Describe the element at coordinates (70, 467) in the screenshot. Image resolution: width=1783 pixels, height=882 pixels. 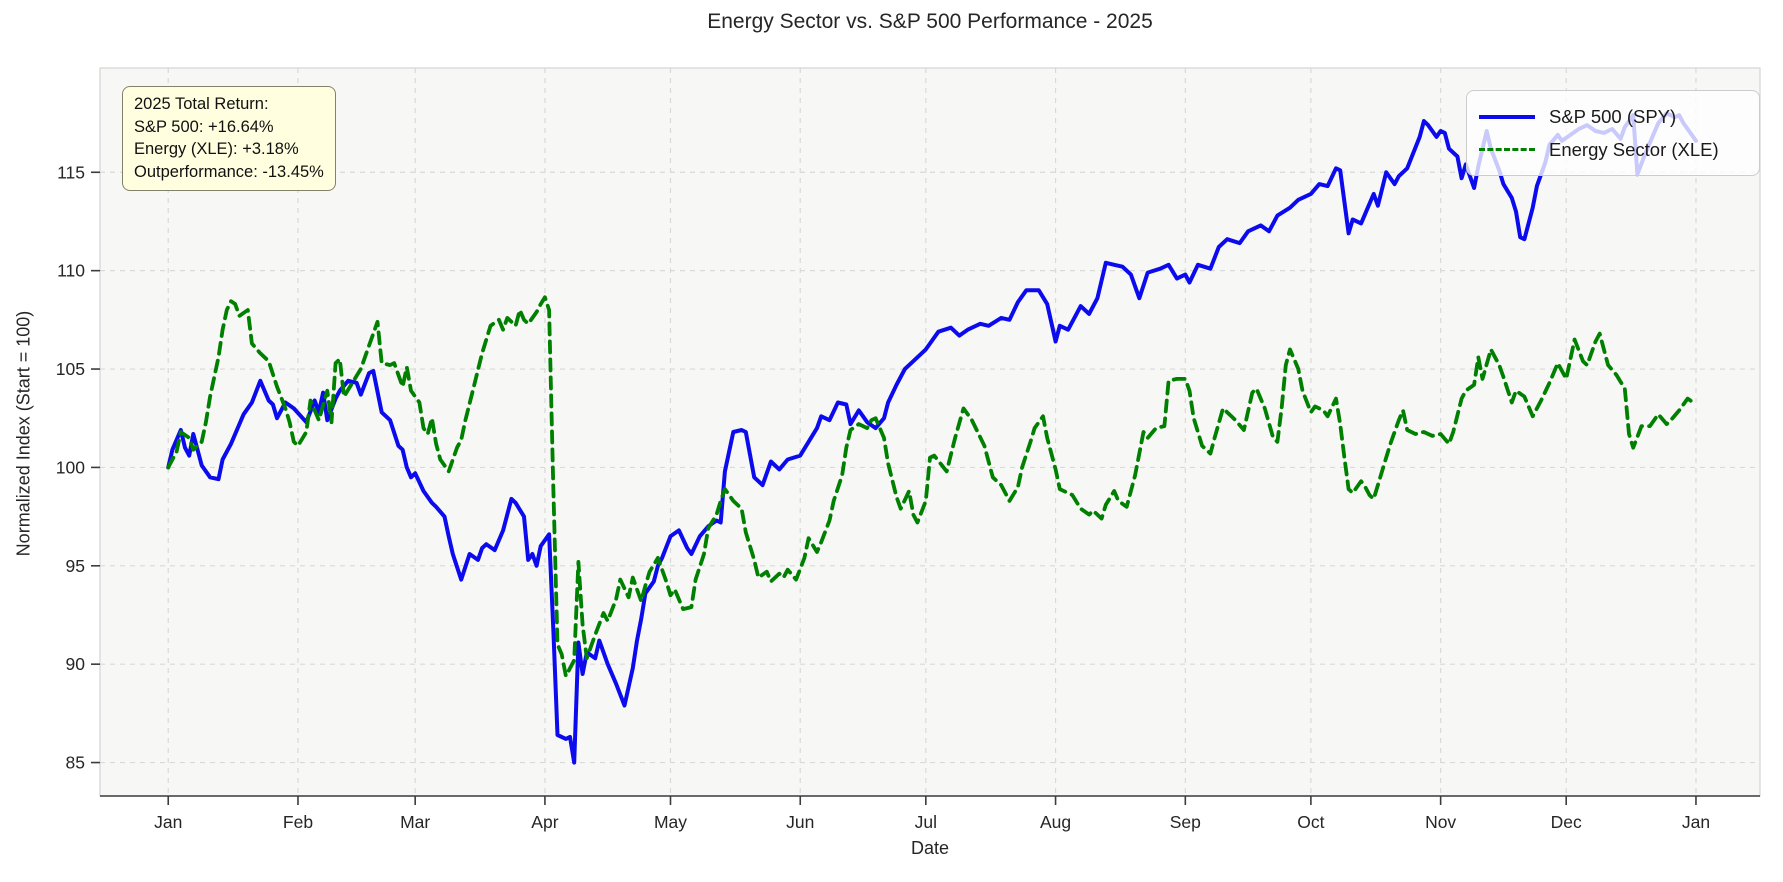
I see `y-tick-label: 100` at that location.